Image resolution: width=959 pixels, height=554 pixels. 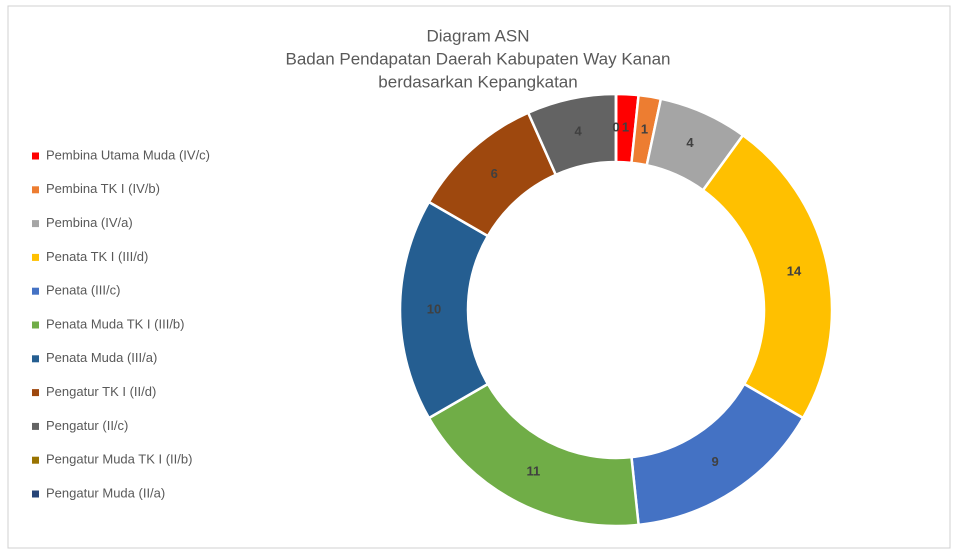 What do you see at coordinates (101, 357) in the screenshot?
I see `legend-label: Penata Muda (III/a)` at bounding box center [101, 357].